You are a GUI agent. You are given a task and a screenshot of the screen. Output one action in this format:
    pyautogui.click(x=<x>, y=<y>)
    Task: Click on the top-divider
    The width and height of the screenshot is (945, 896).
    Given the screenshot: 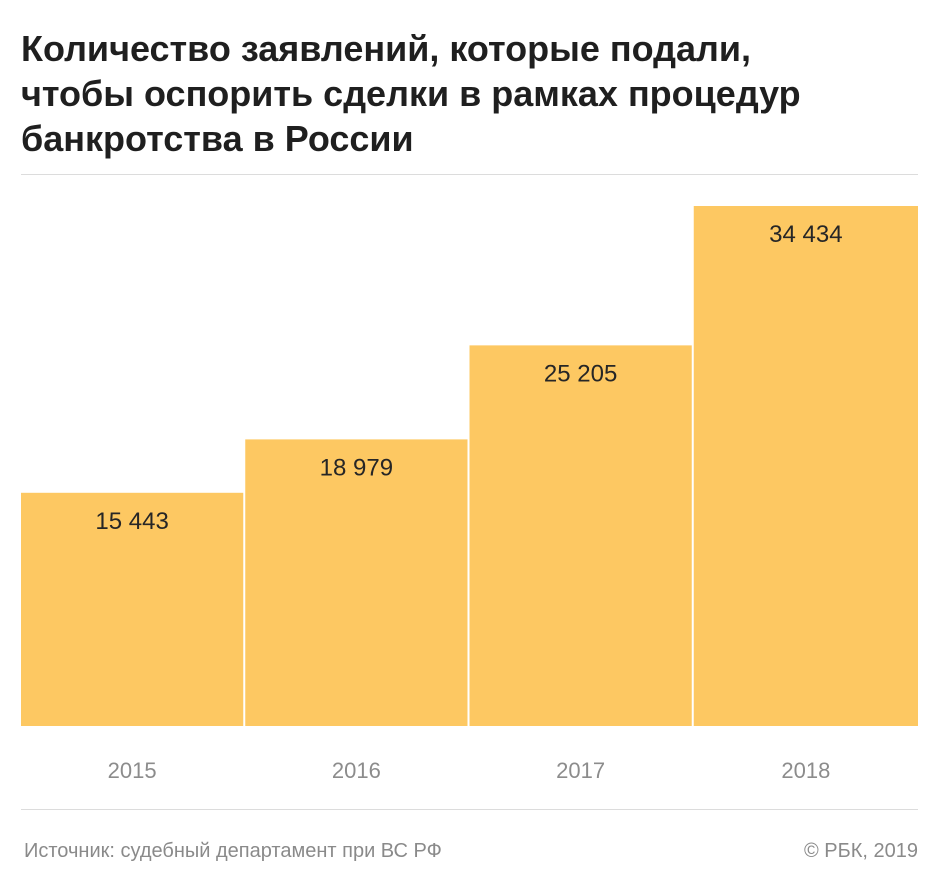 What is the action you would take?
    pyautogui.click(x=469, y=174)
    